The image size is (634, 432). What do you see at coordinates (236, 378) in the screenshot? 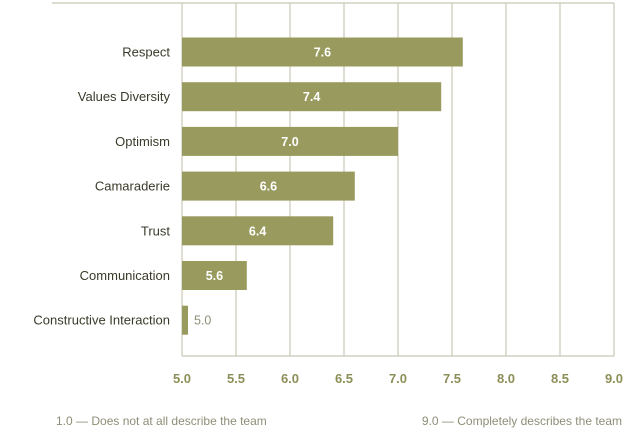
I see `x-tick-label: 5.5` at bounding box center [236, 378].